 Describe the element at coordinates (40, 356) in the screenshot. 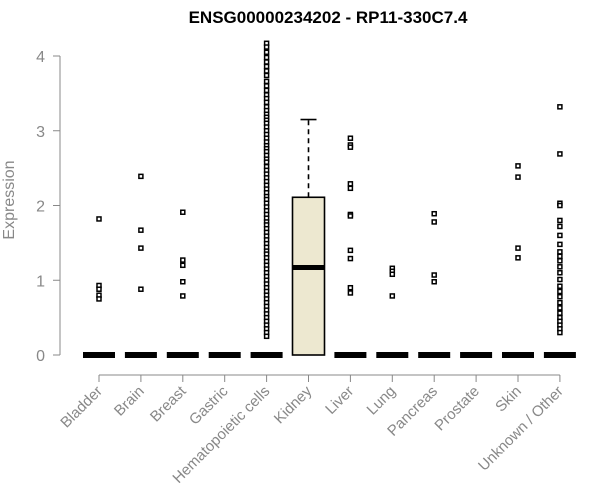

I see `y-tick-label: 0` at that location.